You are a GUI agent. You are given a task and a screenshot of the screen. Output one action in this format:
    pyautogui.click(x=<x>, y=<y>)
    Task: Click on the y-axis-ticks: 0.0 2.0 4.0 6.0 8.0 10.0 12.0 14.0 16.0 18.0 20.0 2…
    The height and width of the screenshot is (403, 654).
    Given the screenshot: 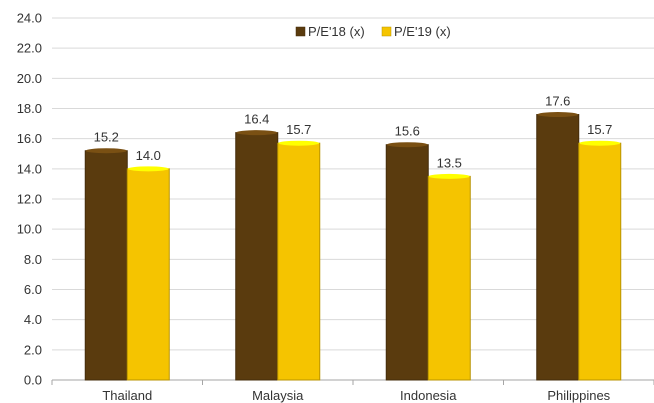 What is the action you would take?
    pyautogui.click(x=29, y=199)
    